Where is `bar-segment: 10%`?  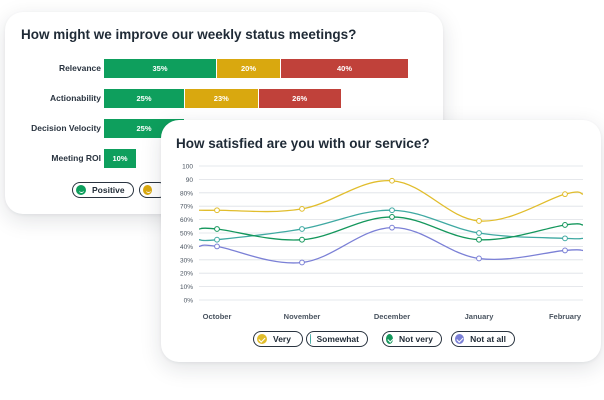 bar-segment: 10% is located at coordinates (120, 158).